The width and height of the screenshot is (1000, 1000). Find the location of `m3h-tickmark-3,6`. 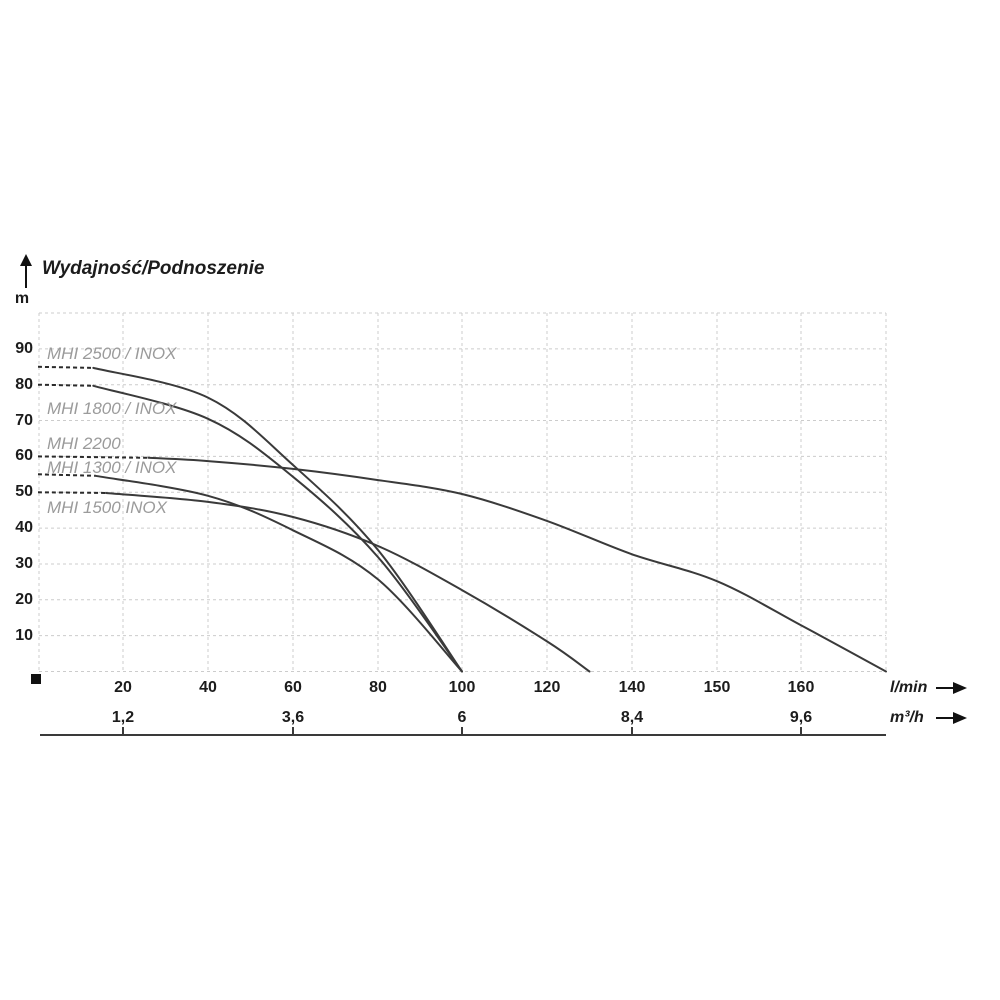

m3h-tickmark-3,6 is located at coordinates (293, 731).